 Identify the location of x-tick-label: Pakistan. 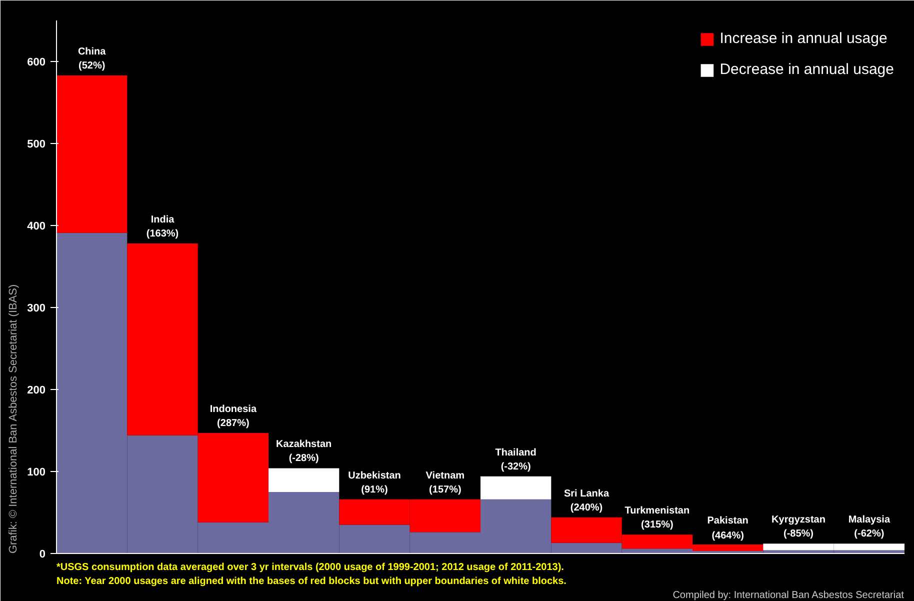
(727, 520).